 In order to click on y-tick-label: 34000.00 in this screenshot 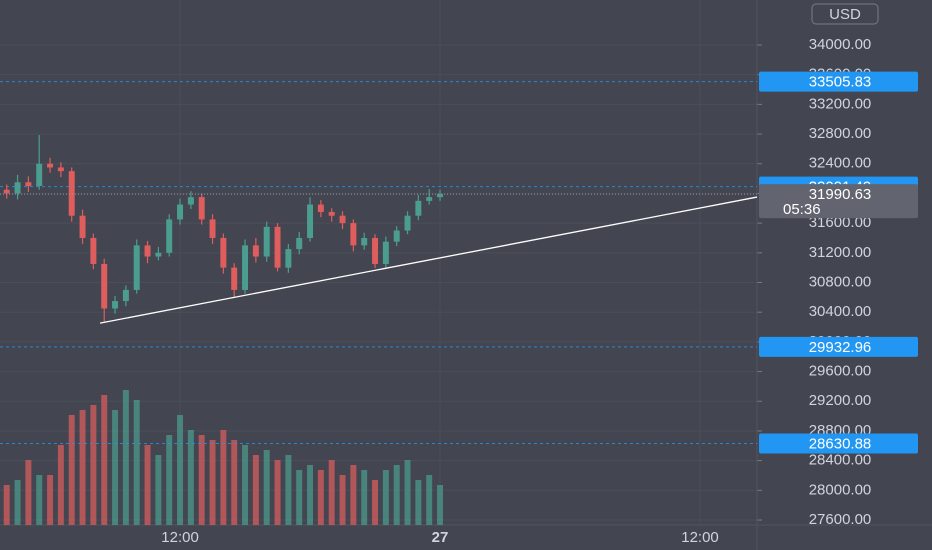, I will do `click(840, 44)`.